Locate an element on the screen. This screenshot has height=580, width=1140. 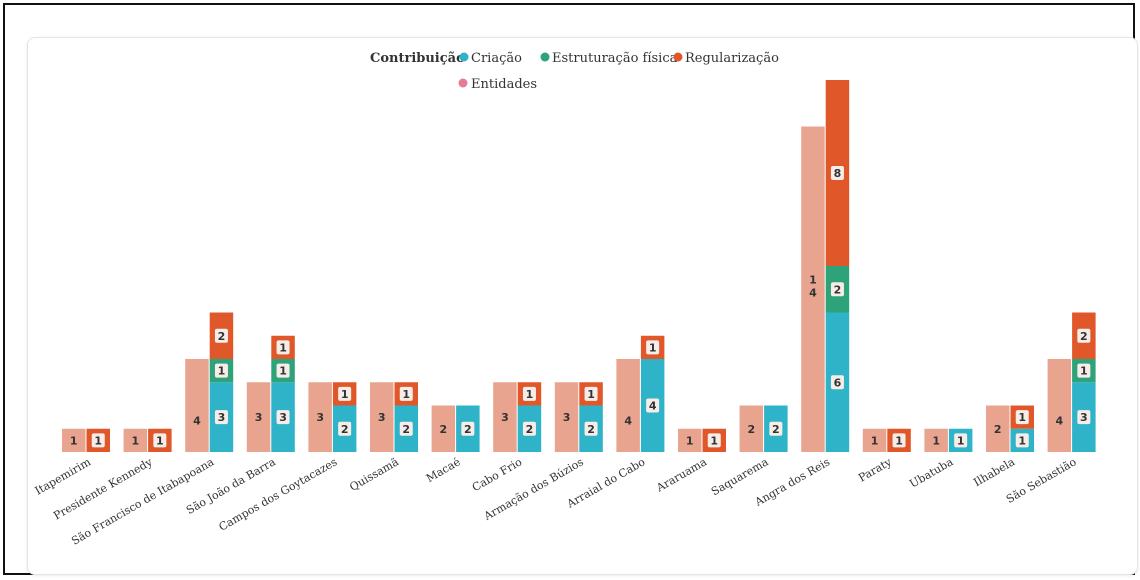
bar-regularizacao-label: 2 is located at coordinates (222, 336).